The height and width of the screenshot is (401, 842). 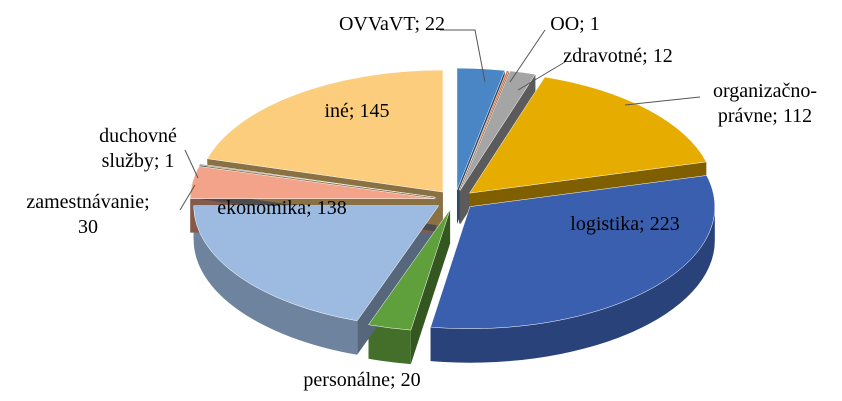 I want to click on data-label-line: zdravotné; 12, so click(x=617, y=56).